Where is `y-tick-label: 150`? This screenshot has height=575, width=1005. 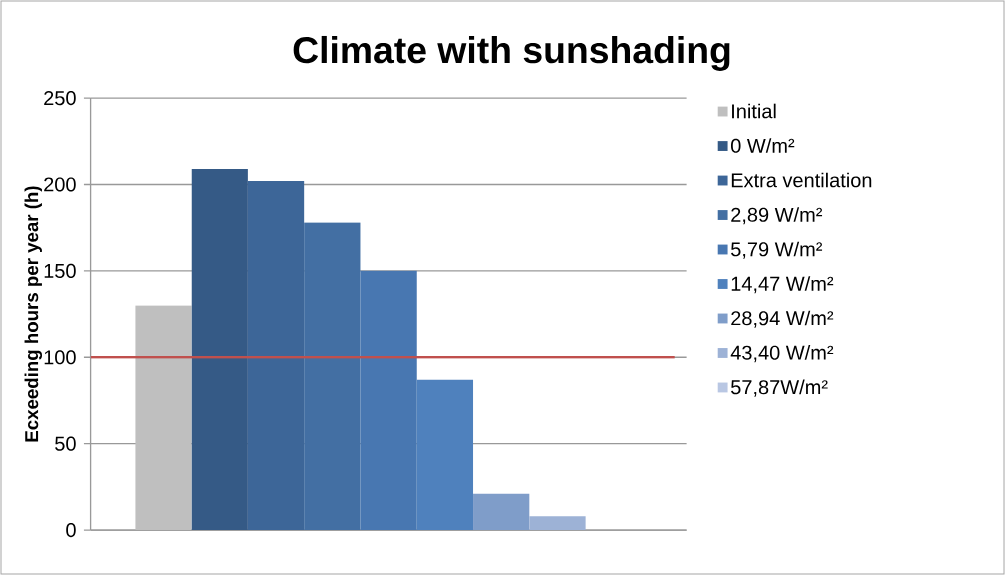
y-tick-label: 150 is located at coordinates (60, 270).